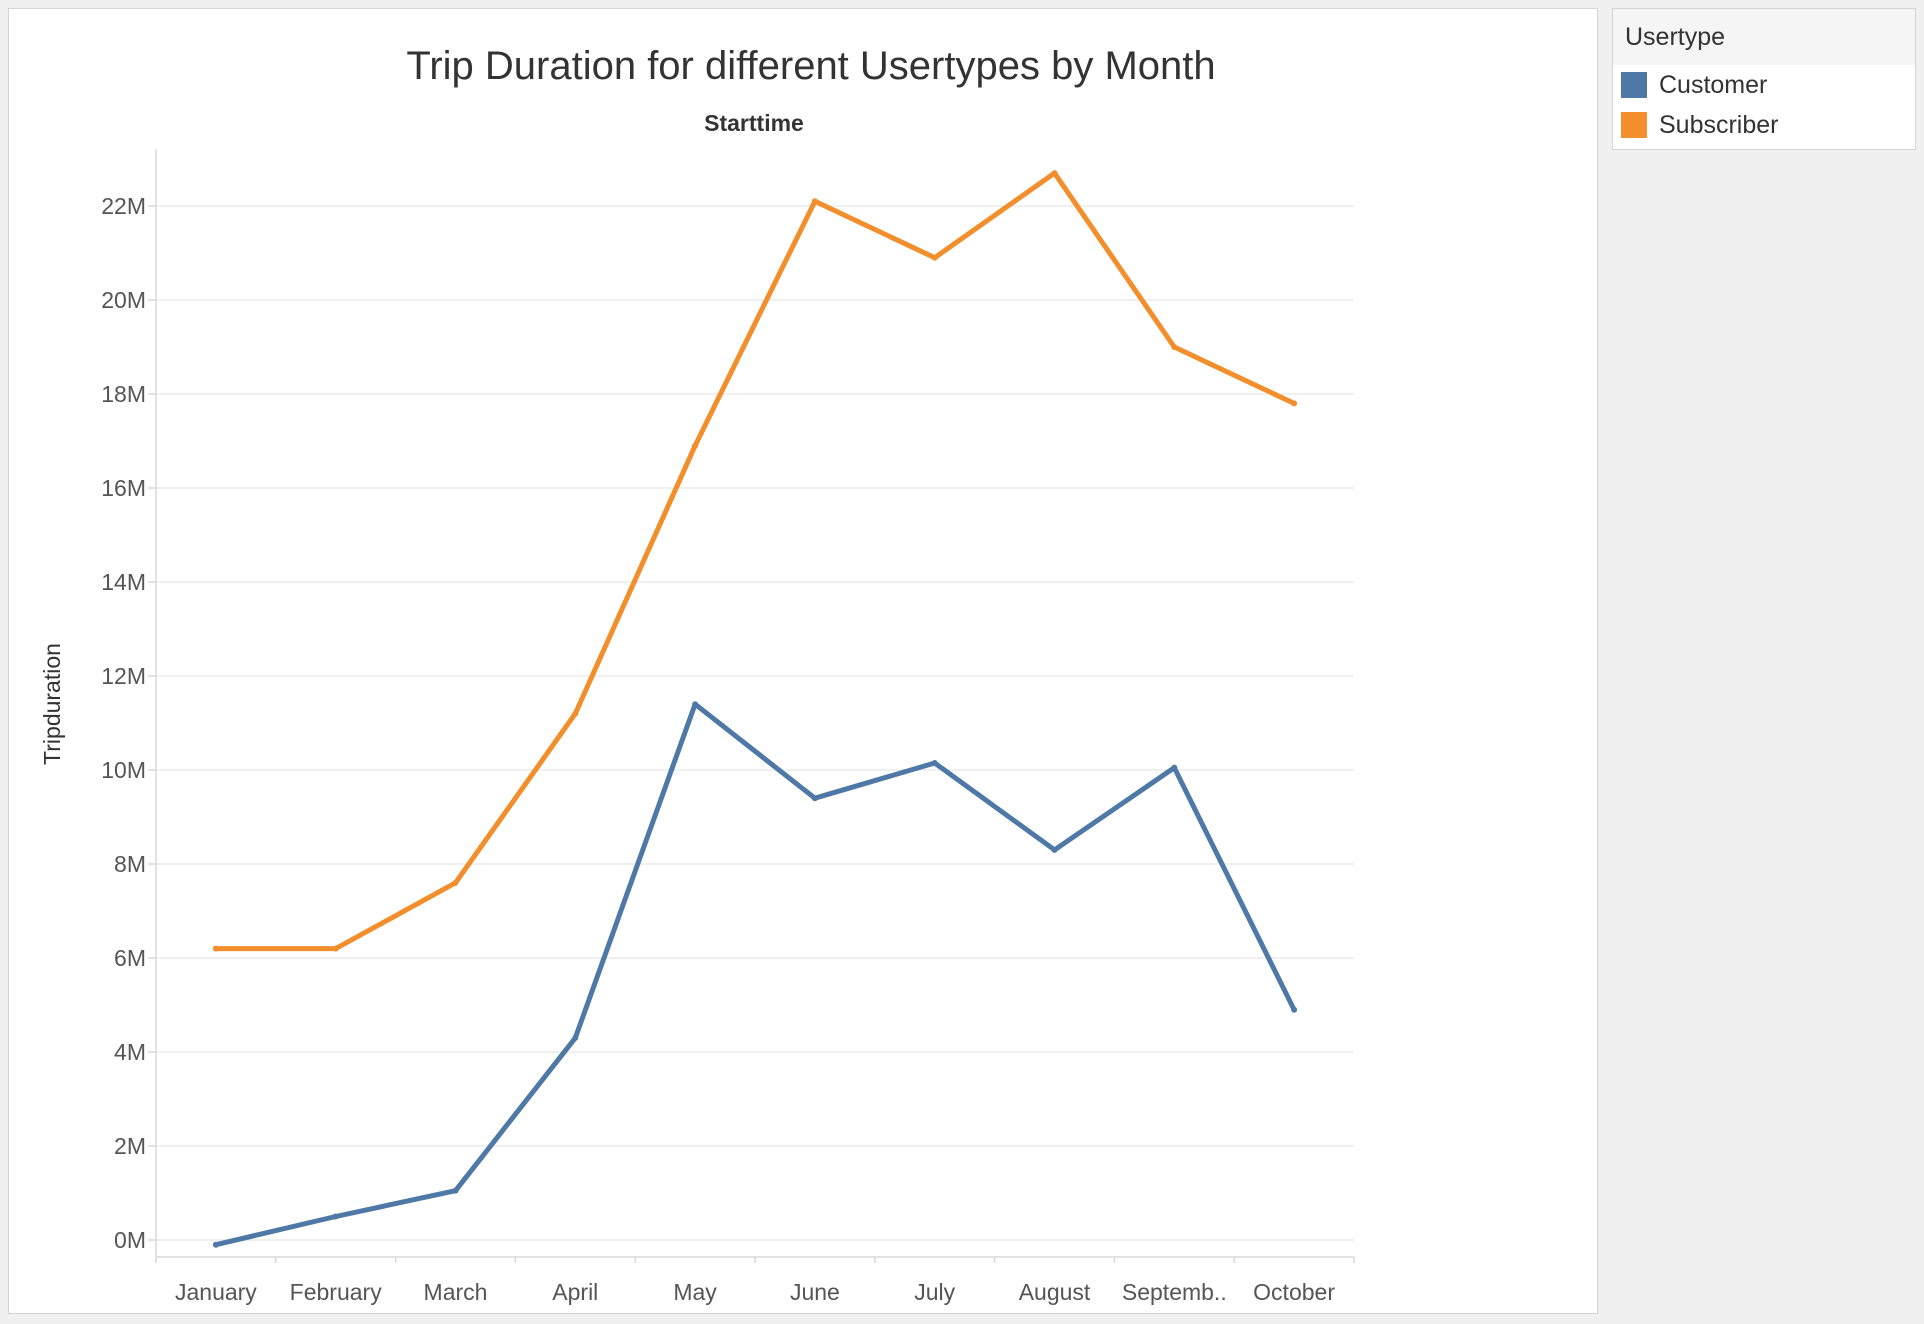 The height and width of the screenshot is (1324, 1924). Describe the element at coordinates (123, 676) in the screenshot. I see `y-tick-label: 12M` at that location.